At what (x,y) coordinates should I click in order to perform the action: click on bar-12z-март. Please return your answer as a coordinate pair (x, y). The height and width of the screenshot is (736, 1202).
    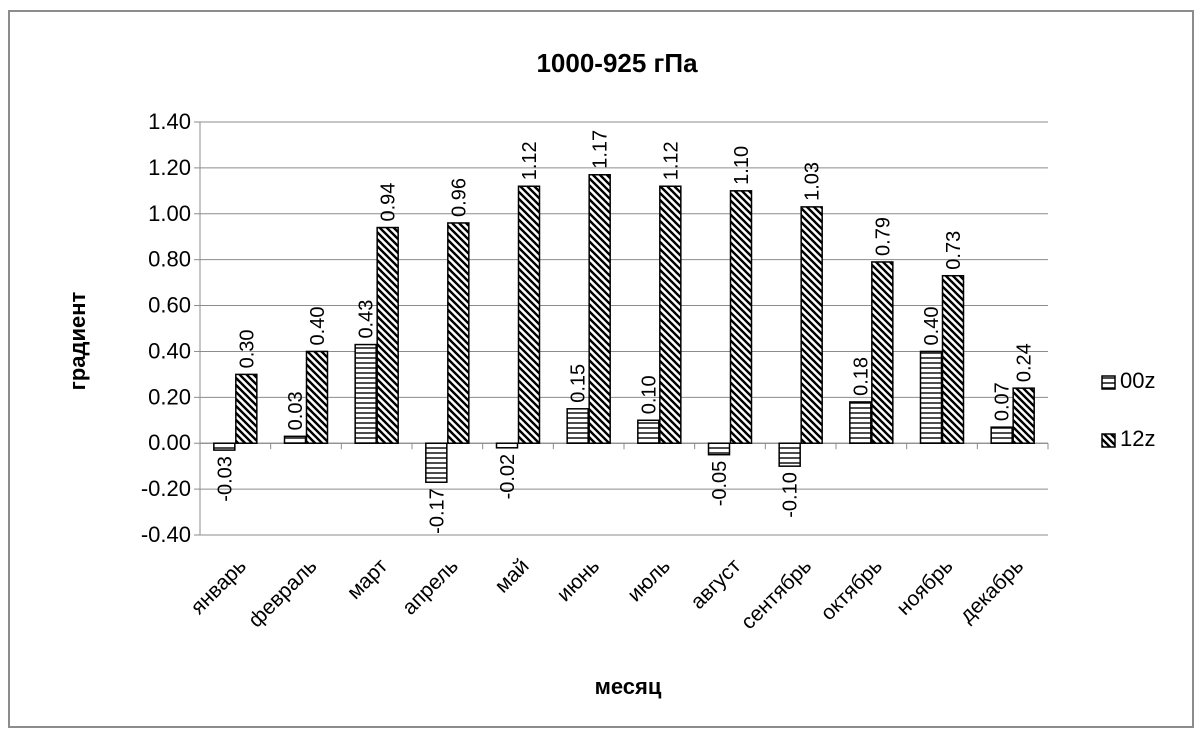
    Looking at the image, I should click on (387, 336).